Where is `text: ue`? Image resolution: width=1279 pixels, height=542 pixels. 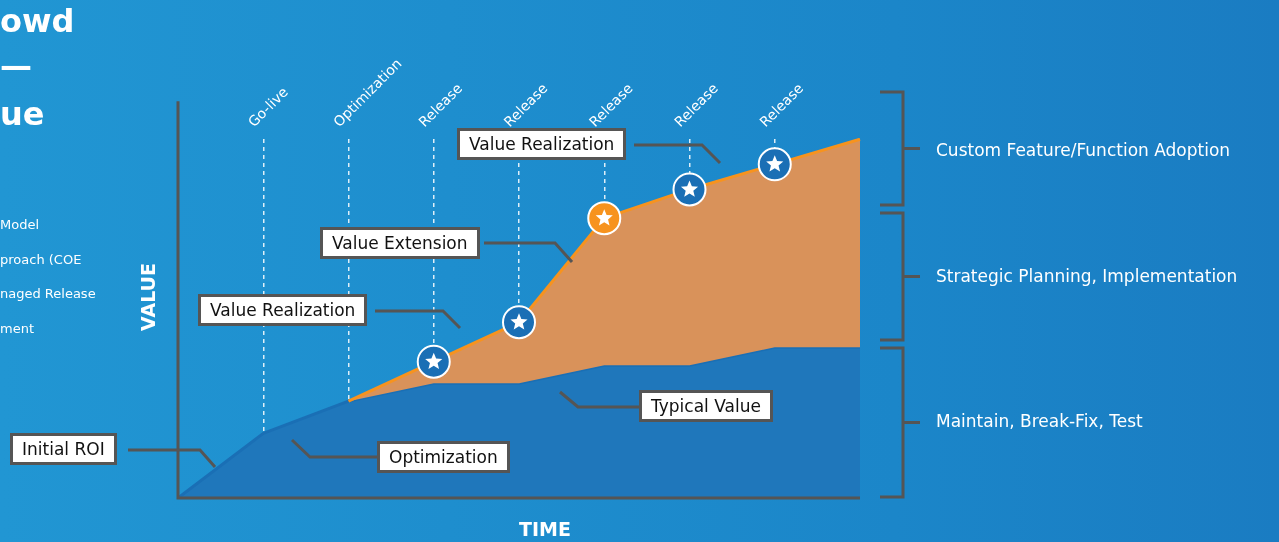
text: ue is located at coordinates (22, 114).